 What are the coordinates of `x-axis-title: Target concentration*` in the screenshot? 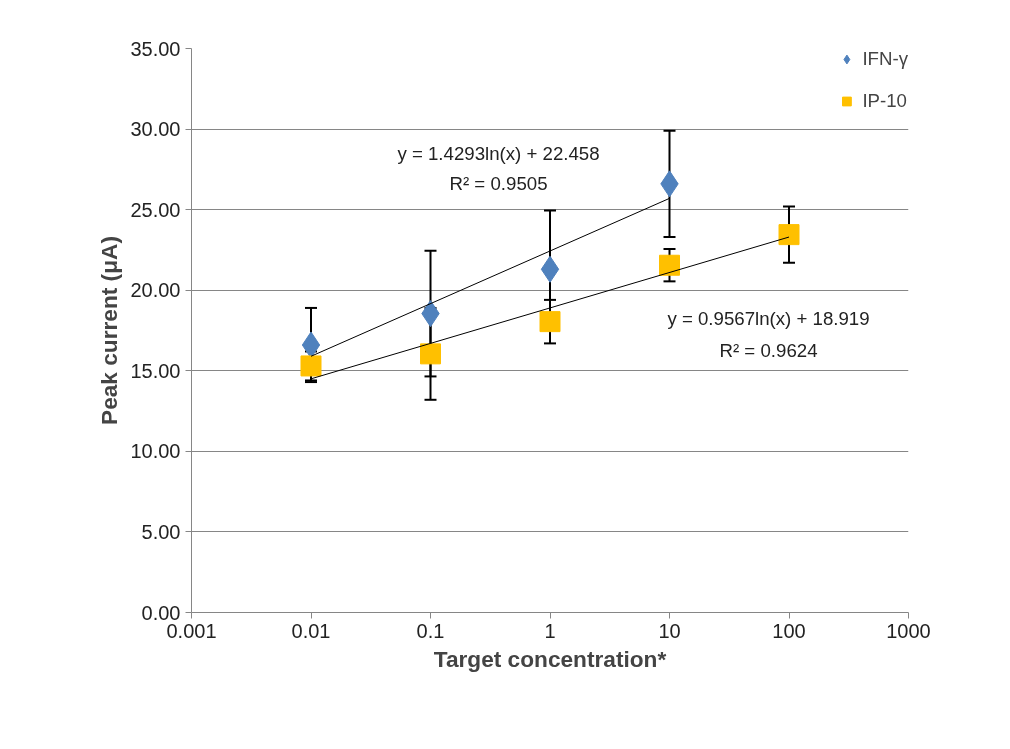 It's located at (550, 658).